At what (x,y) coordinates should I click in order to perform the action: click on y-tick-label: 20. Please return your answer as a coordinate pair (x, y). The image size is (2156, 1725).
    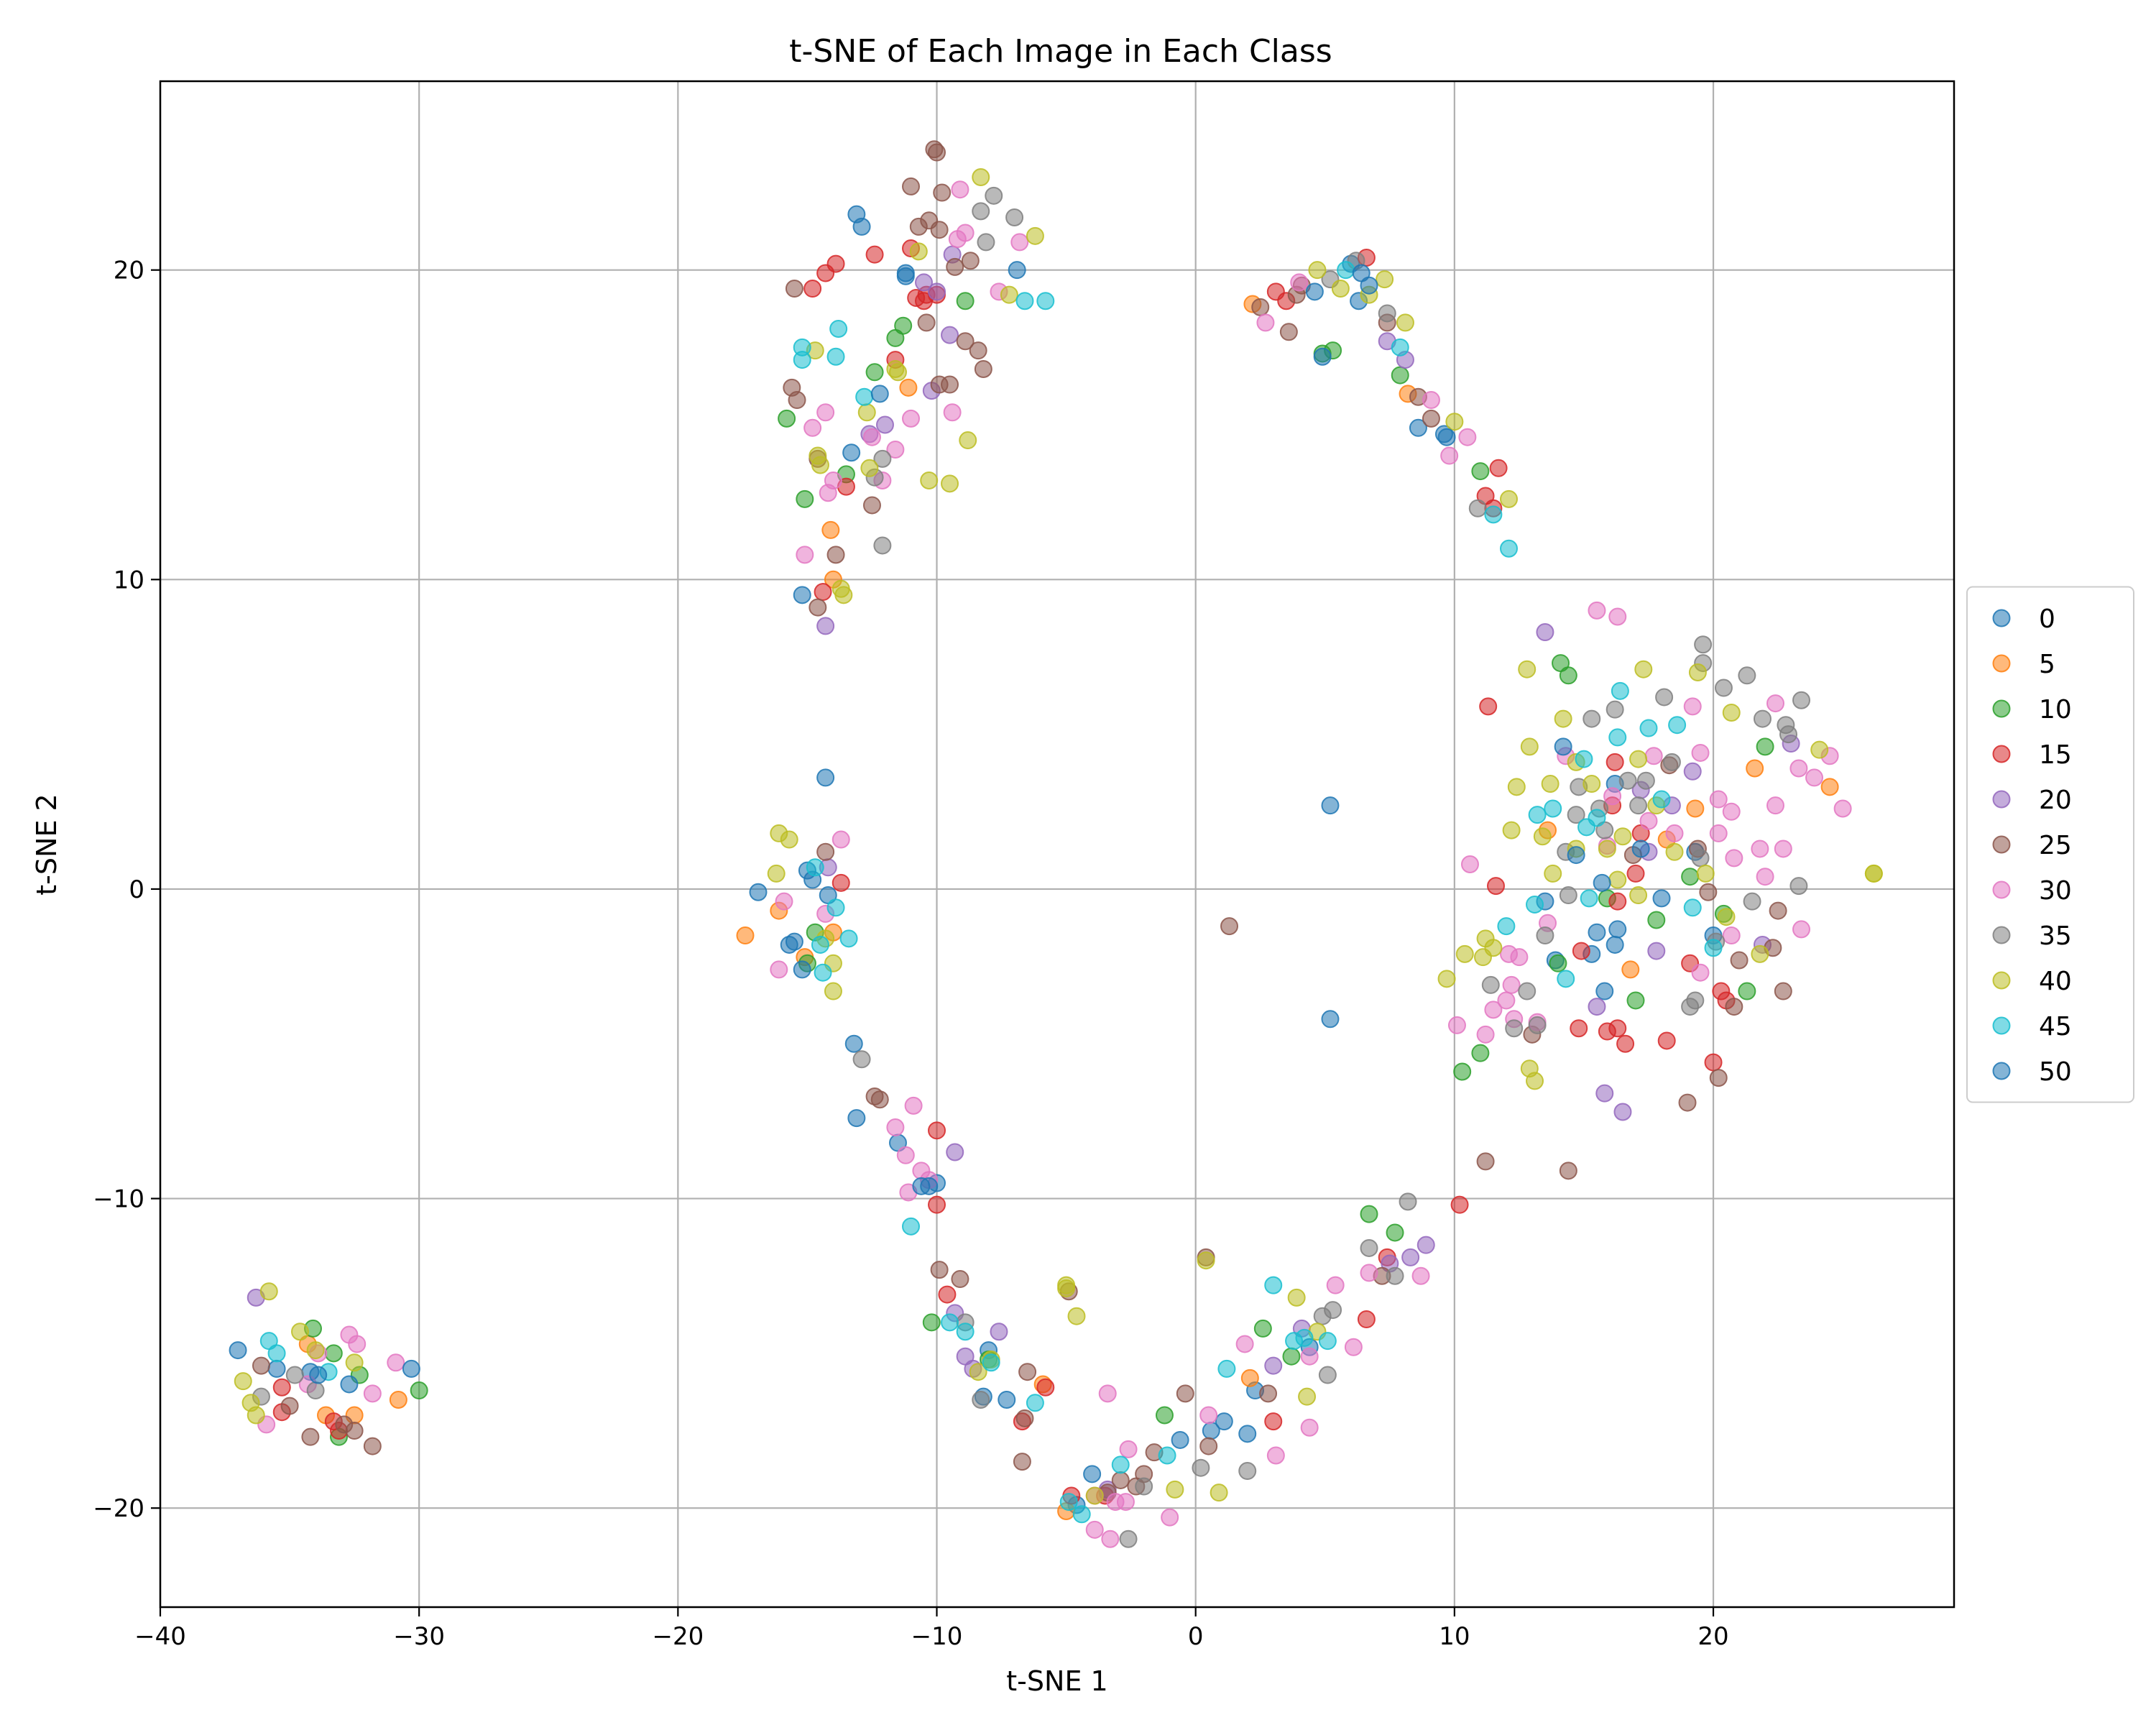
    Looking at the image, I should click on (129, 271).